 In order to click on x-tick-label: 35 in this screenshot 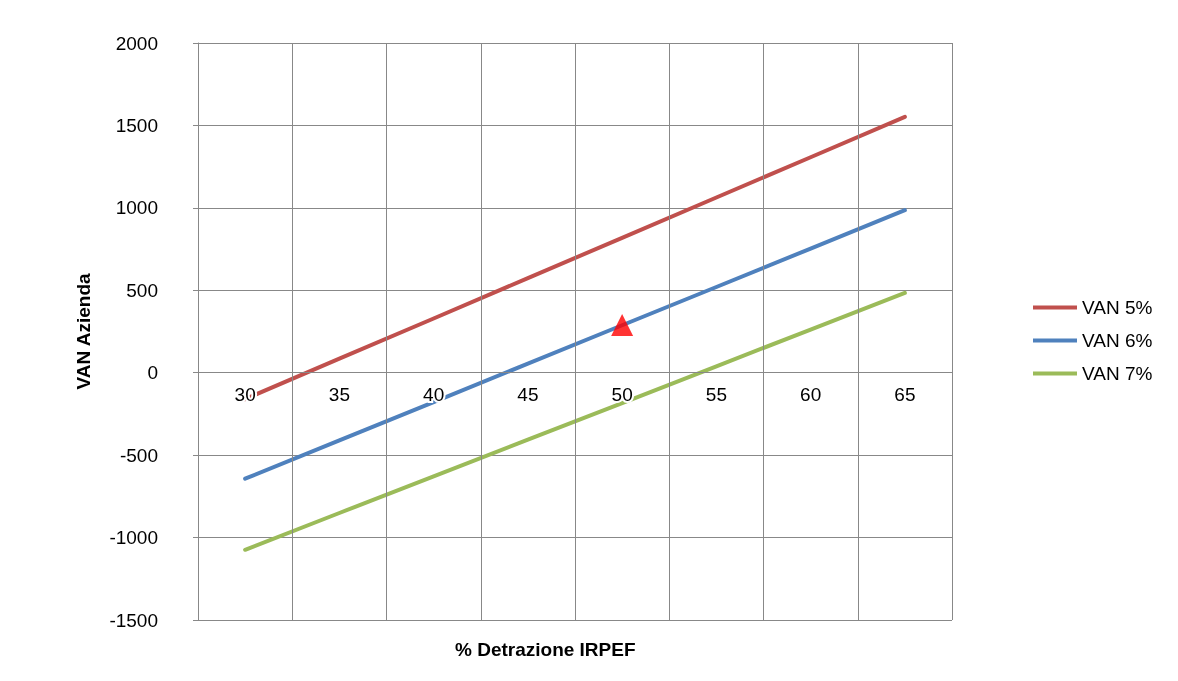, I will do `click(339, 394)`.